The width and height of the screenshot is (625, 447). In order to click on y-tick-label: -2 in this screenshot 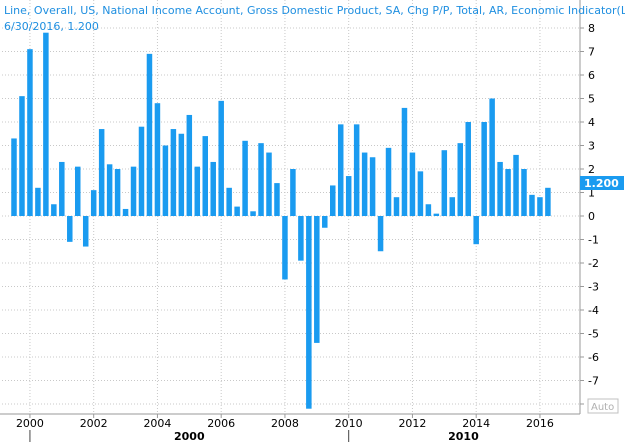, I will do `click(593, 263)`.